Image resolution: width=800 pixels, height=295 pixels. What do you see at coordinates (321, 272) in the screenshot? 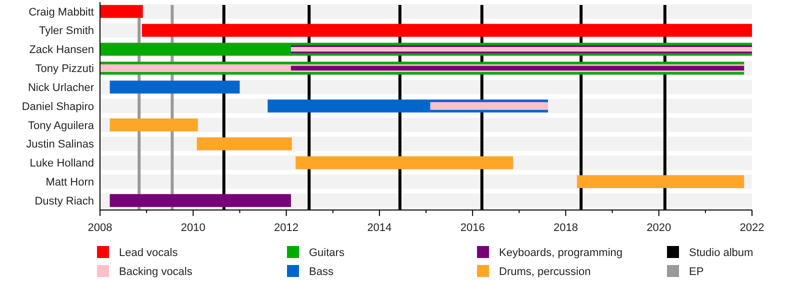
I see `legend-label: Bass` at bounding box center [321, 272].